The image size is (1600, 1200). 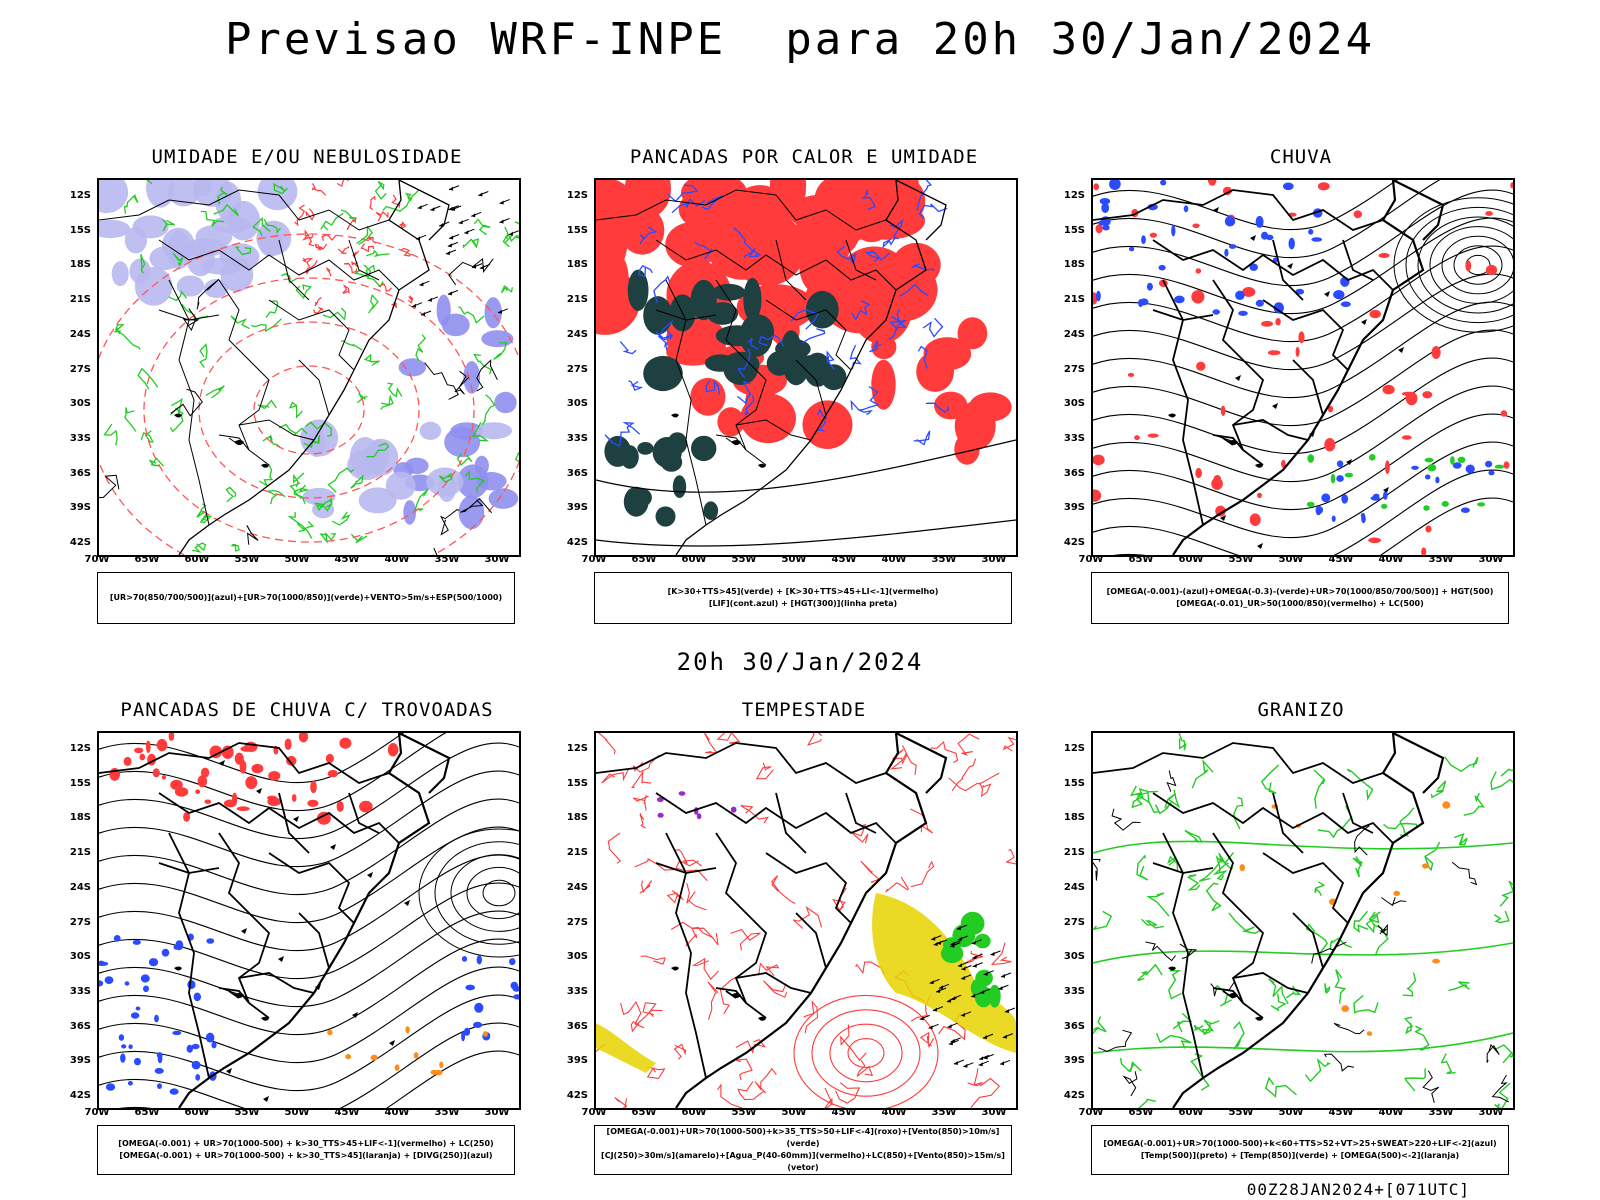 What do you see at coordinates (1301, 710) in the screenshot?
I see `panel-title: GRANIZO` at bounding box center [1301, 710].